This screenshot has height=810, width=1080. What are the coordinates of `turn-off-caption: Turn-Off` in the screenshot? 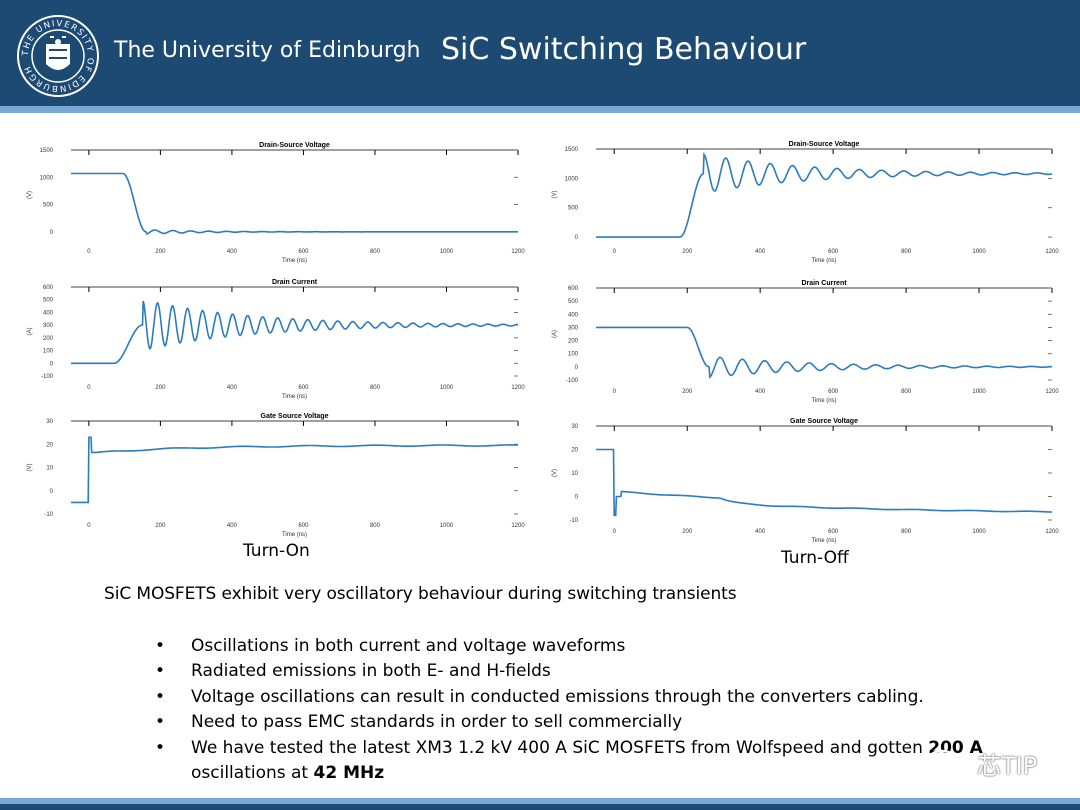 It's located at (815, 558).